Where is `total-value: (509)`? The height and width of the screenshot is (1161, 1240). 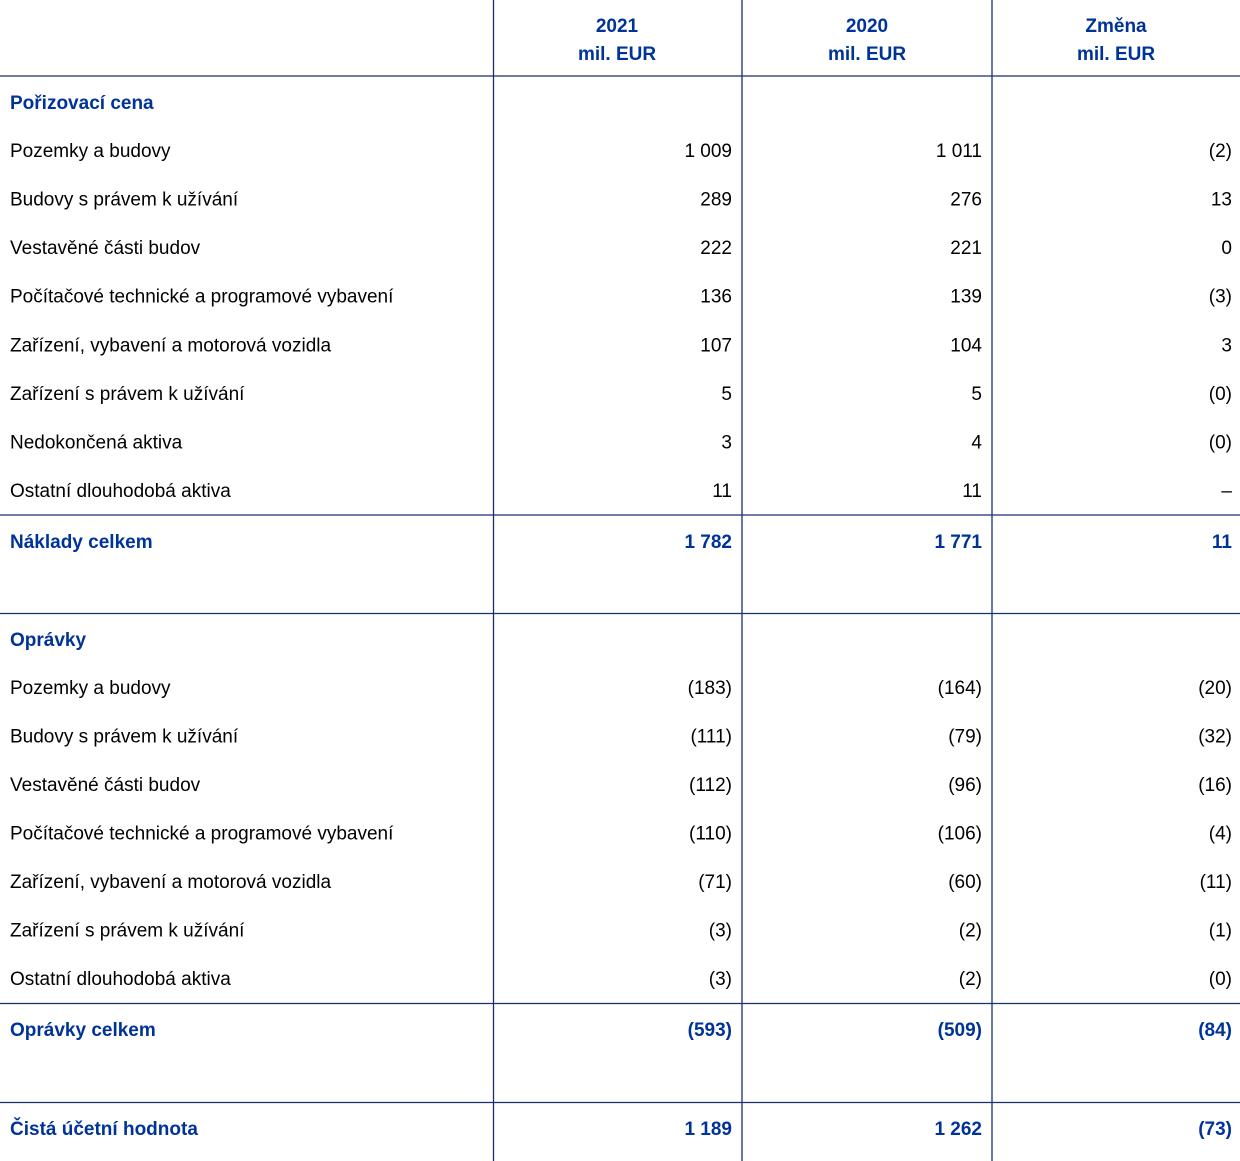 total-value: (509) is located at coordinates (960, 1030).